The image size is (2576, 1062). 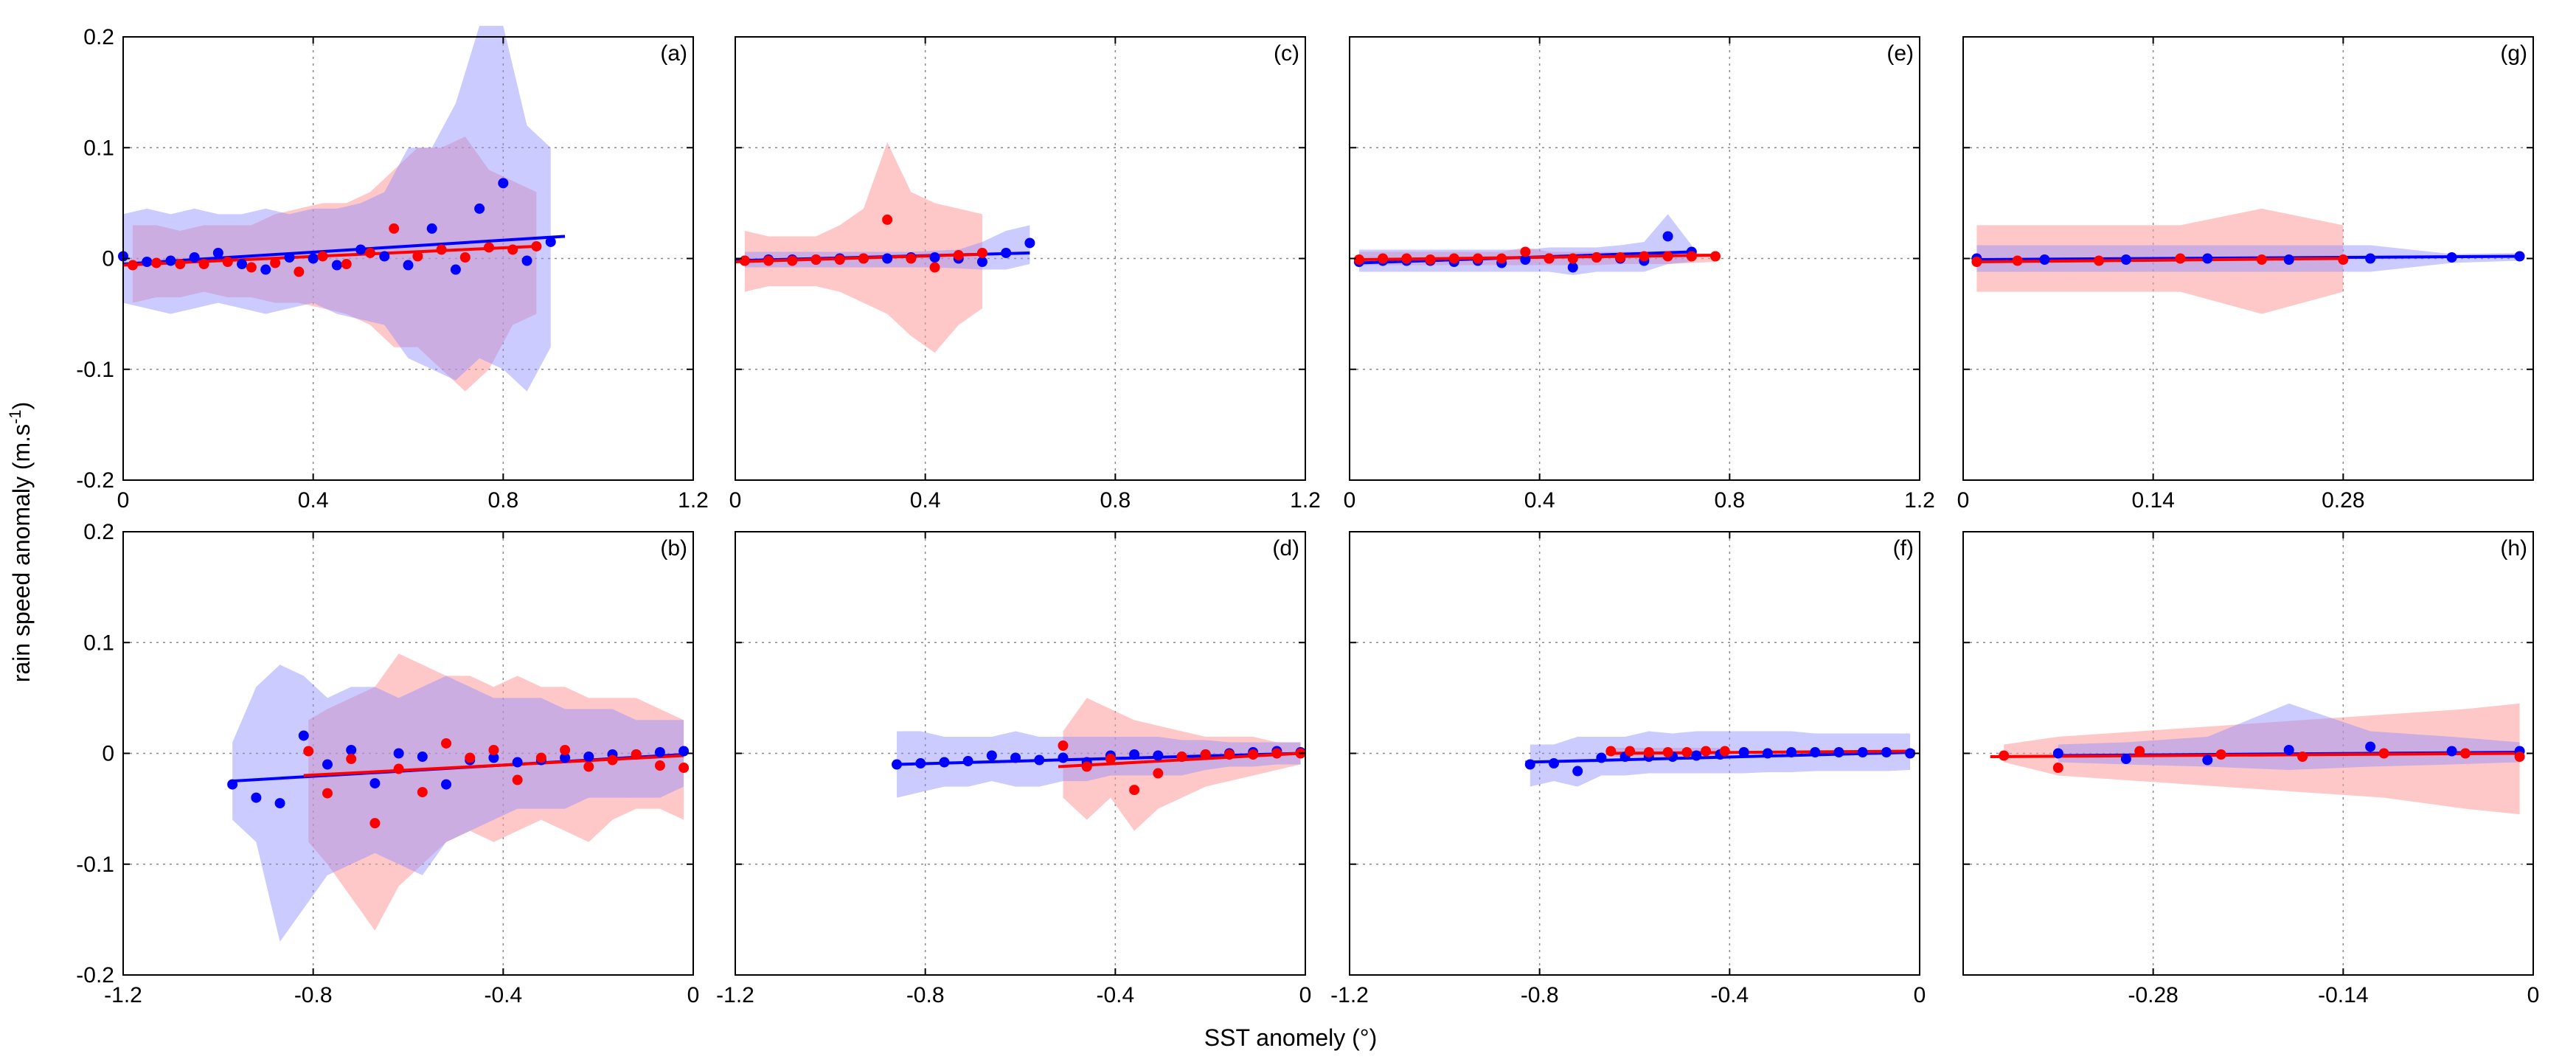 I want to click on panel-label: (e), so click(x=1900, y=53).